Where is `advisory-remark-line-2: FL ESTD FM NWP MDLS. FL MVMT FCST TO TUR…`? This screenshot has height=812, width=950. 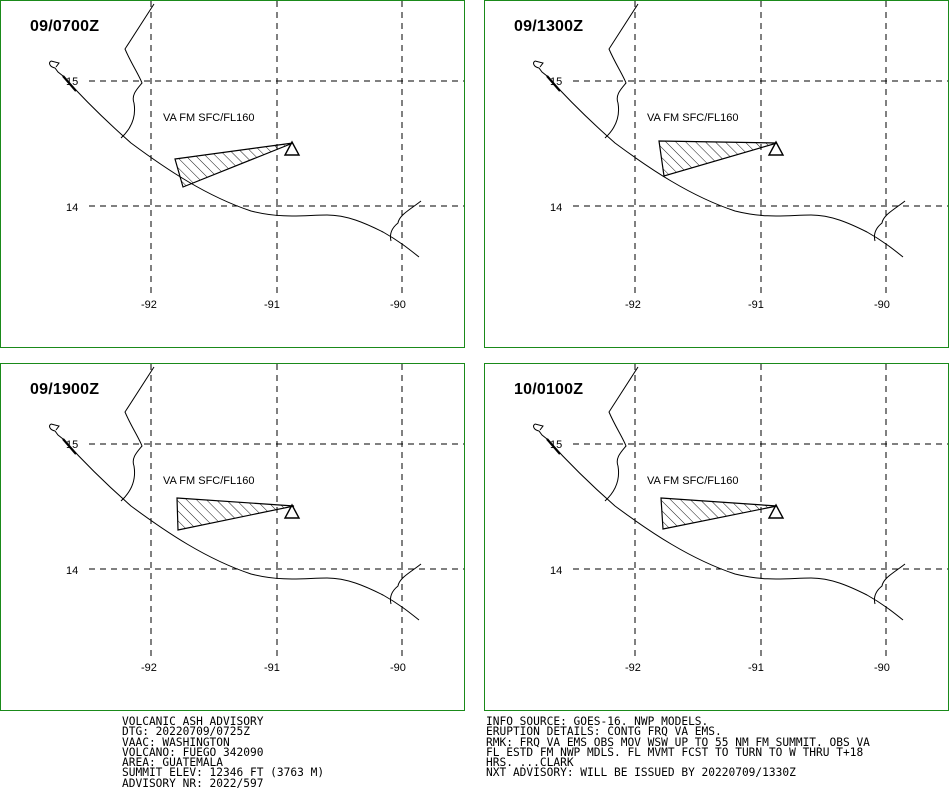 advisory-remark-line-2: FL ESTD FM NWP MDLS. FL MVMT FCST TO TUR… is located at coordinates (675, 752).